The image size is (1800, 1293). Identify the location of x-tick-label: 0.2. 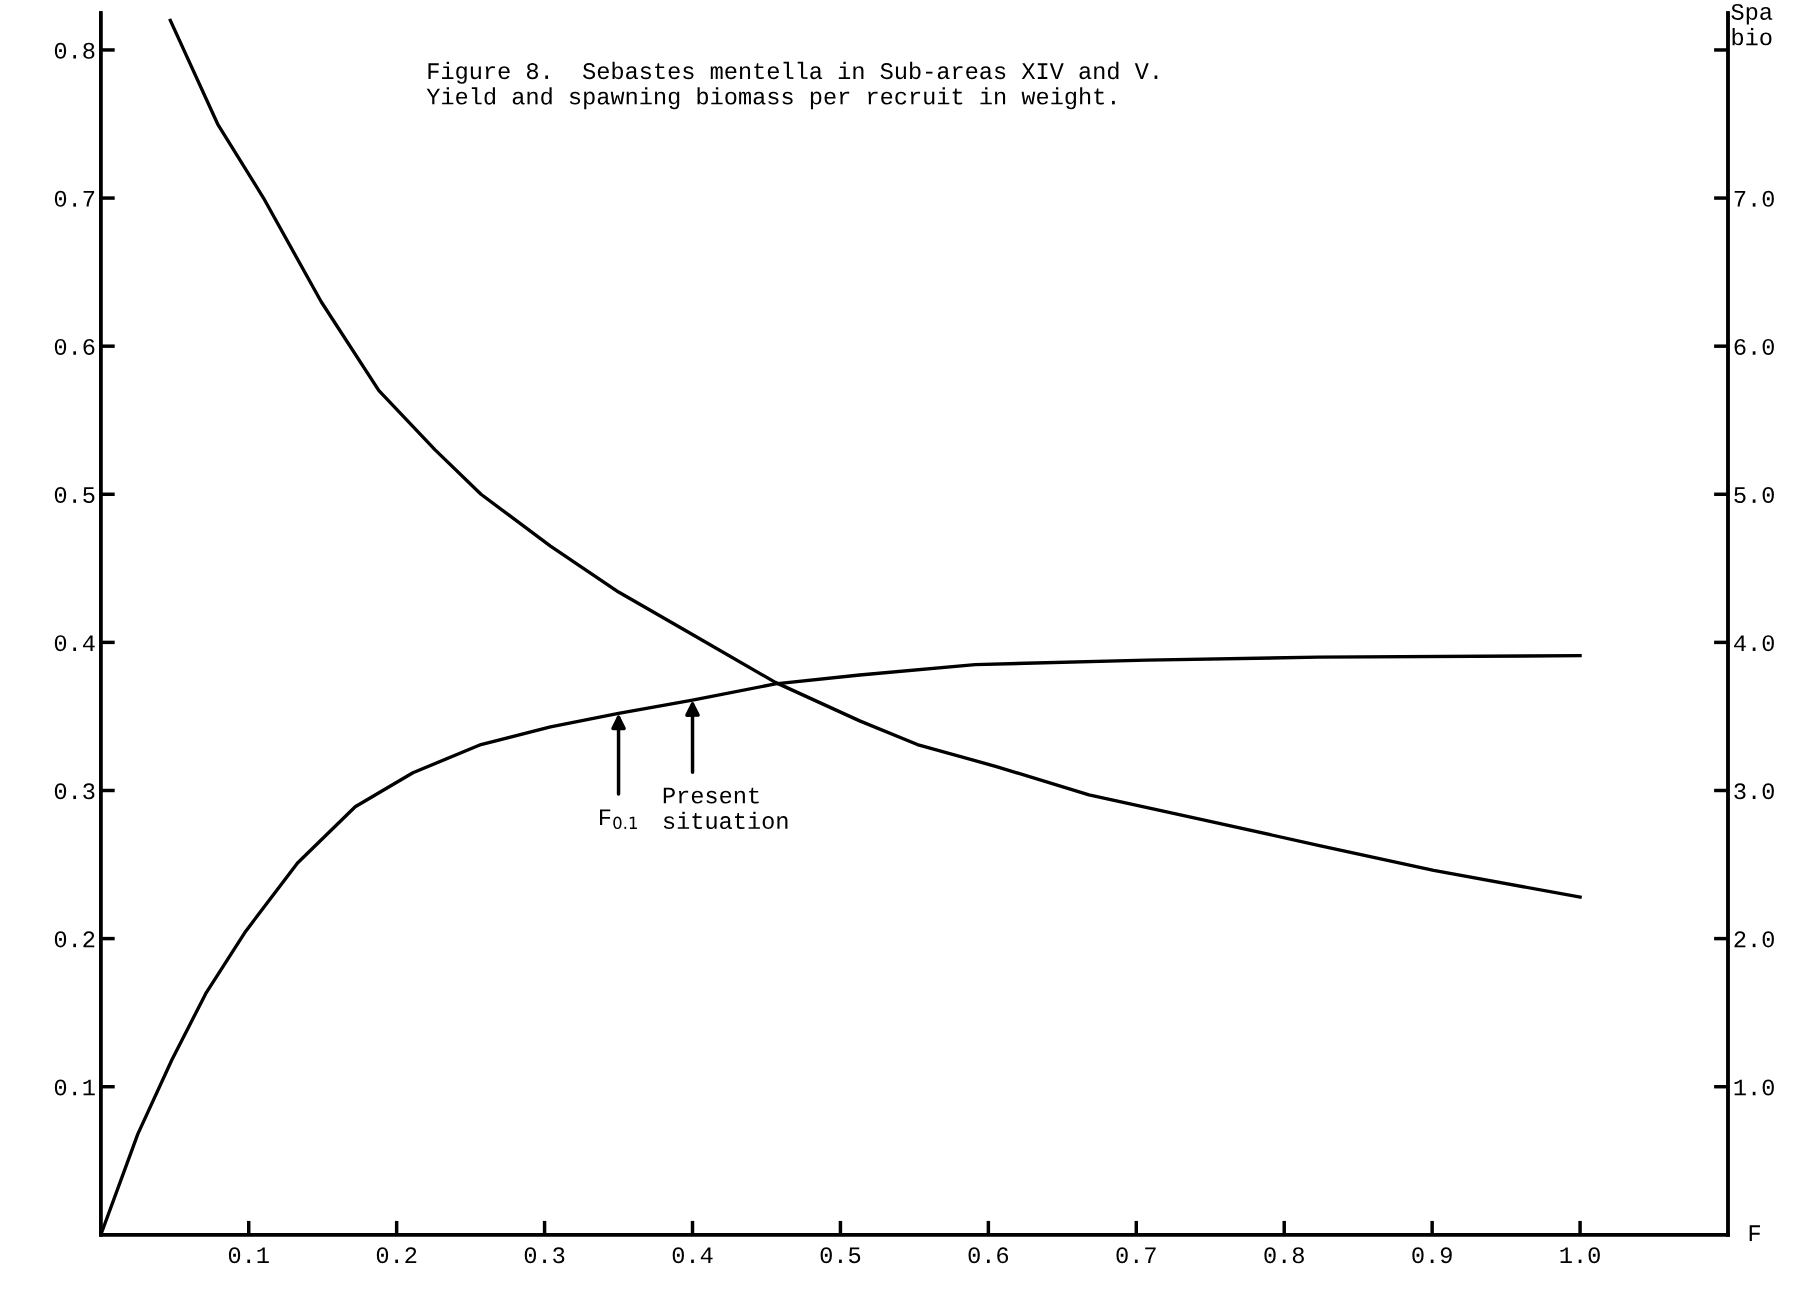
(396, 1255).